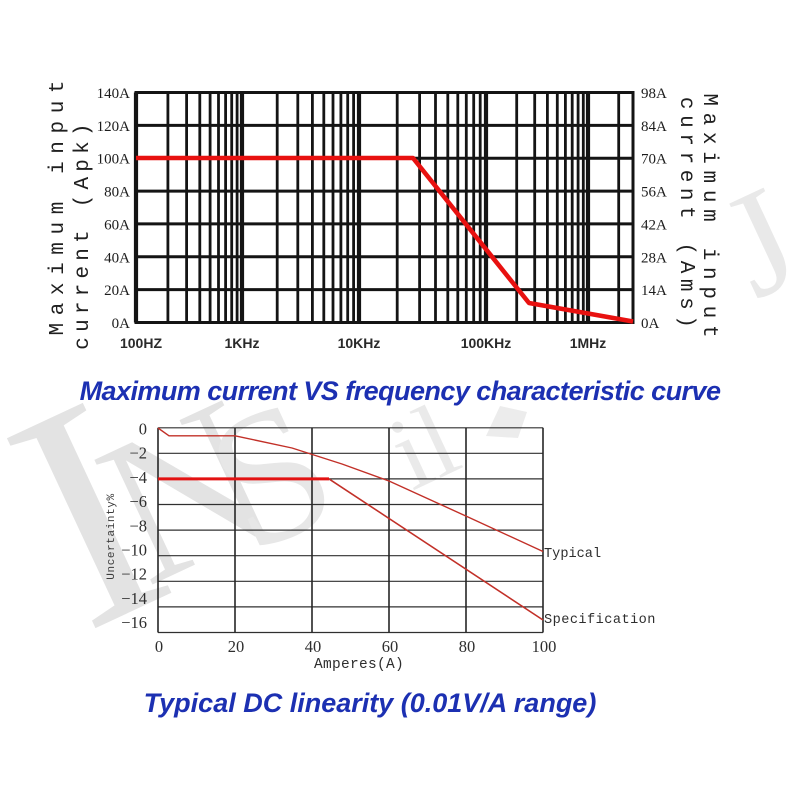 Image resolution: width=800 pixels, height=800 pixels. What do you see at coordinates (467, 646) in the screenshot?
I see `svg-text: 80` at bounding box center [467, 646].